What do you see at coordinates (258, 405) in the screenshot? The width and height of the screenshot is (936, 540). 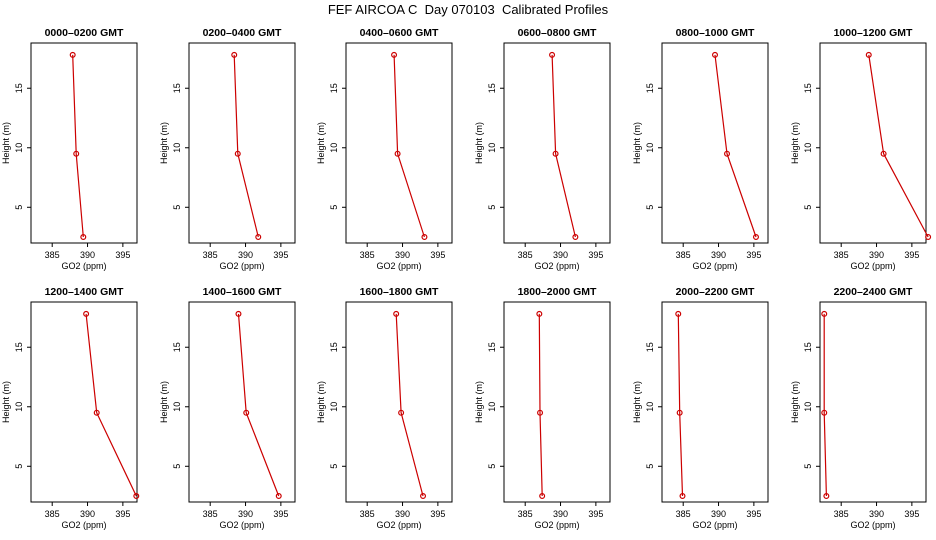 I see `panel-8-profile-line` at bounding box center [258, 405].